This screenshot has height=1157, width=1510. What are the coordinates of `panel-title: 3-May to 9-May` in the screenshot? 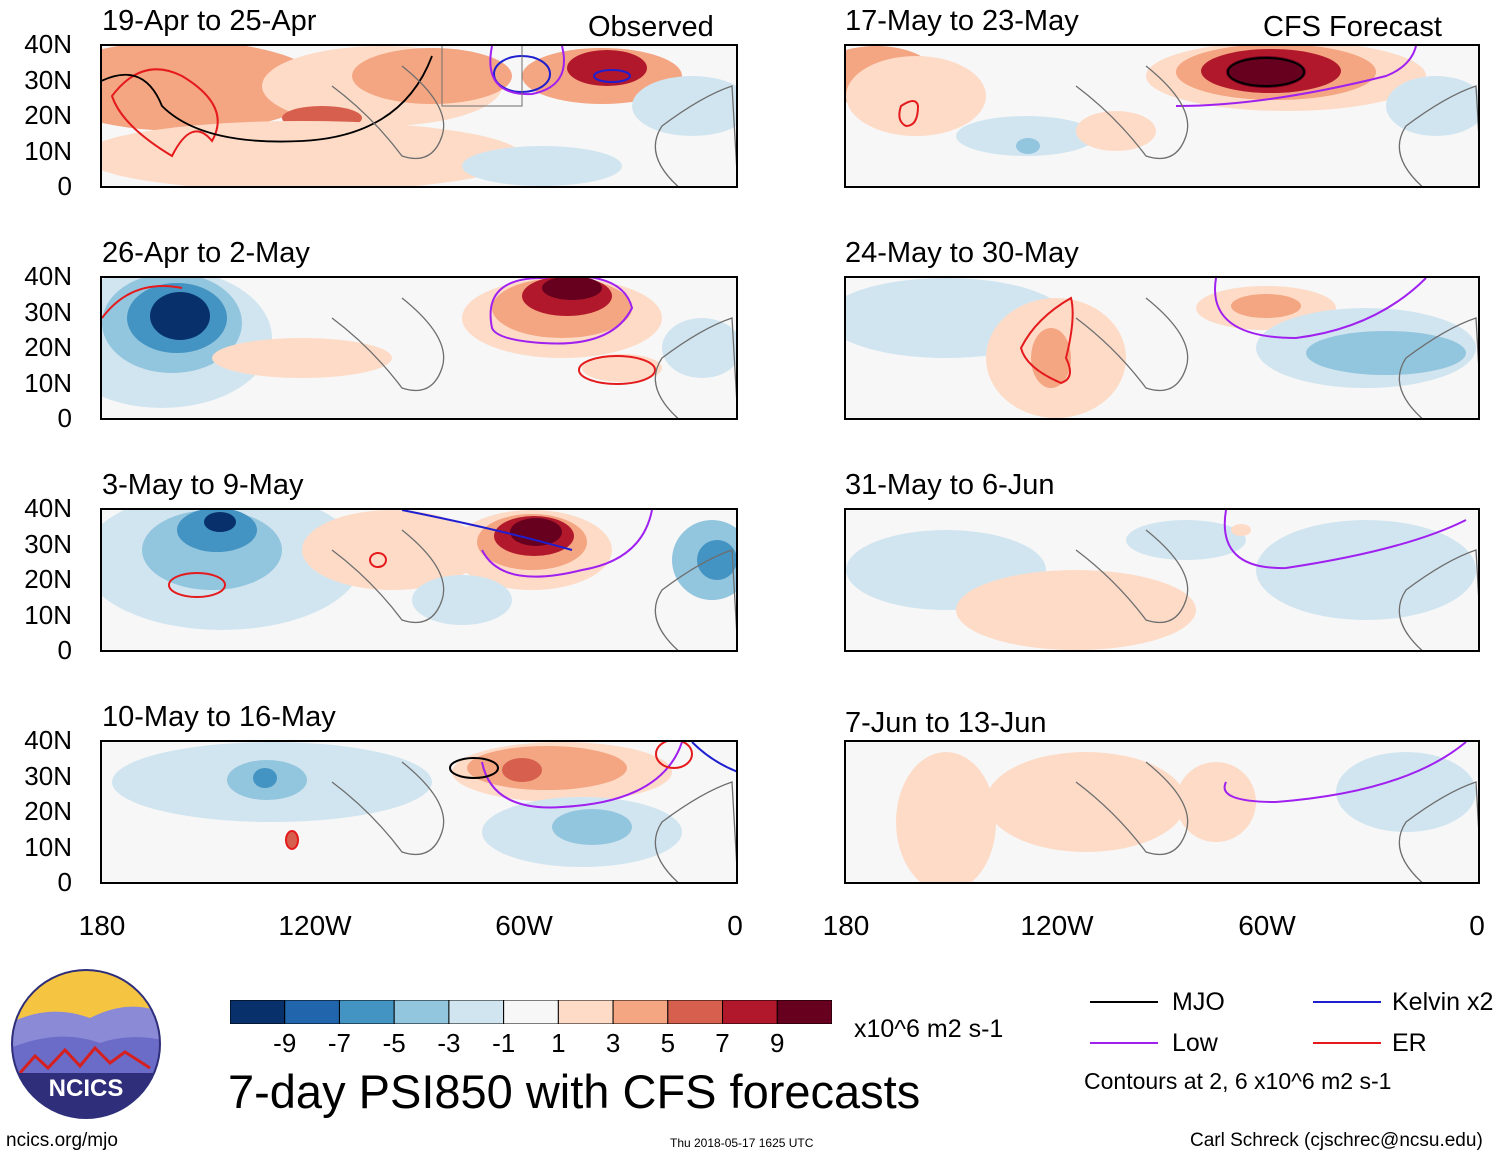 It's located at (203, 485).